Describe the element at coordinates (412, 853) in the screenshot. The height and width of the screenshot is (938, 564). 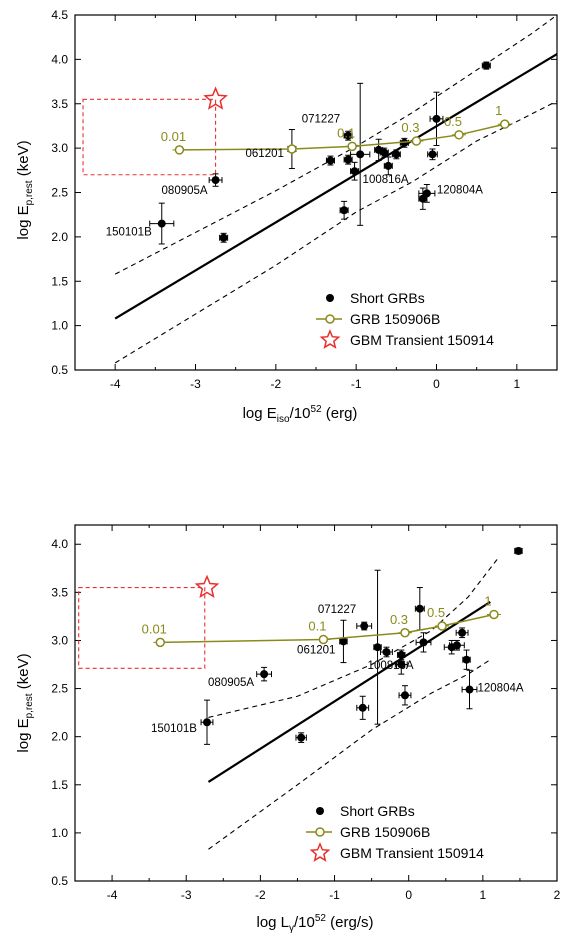
I see `legend-label-transient: GBM Transient 150914` at that location.